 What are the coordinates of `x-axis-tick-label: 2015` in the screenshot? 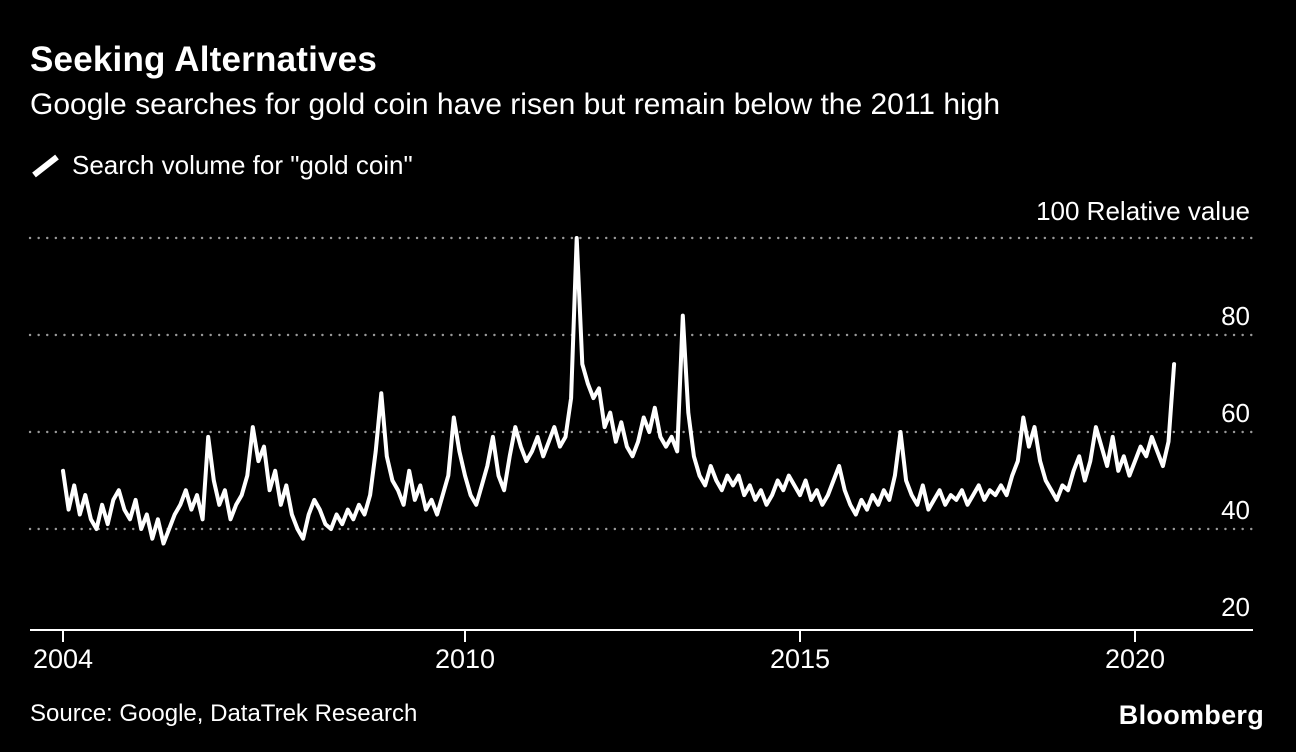 It's located at (800, 659).